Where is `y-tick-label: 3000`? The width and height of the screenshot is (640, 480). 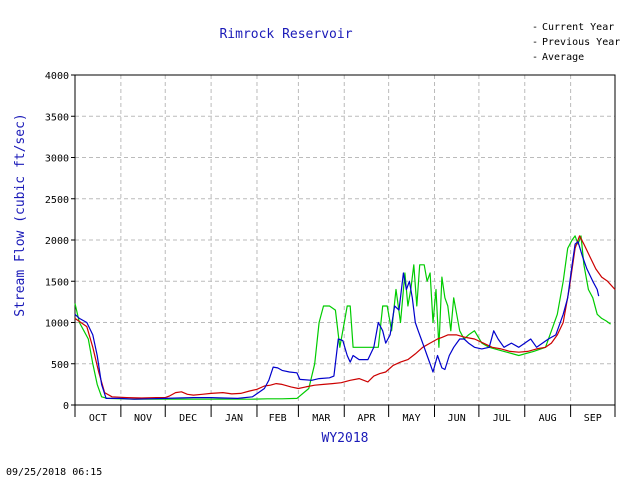 y-tick-label: 3000 is located at coordinates (57, 159).